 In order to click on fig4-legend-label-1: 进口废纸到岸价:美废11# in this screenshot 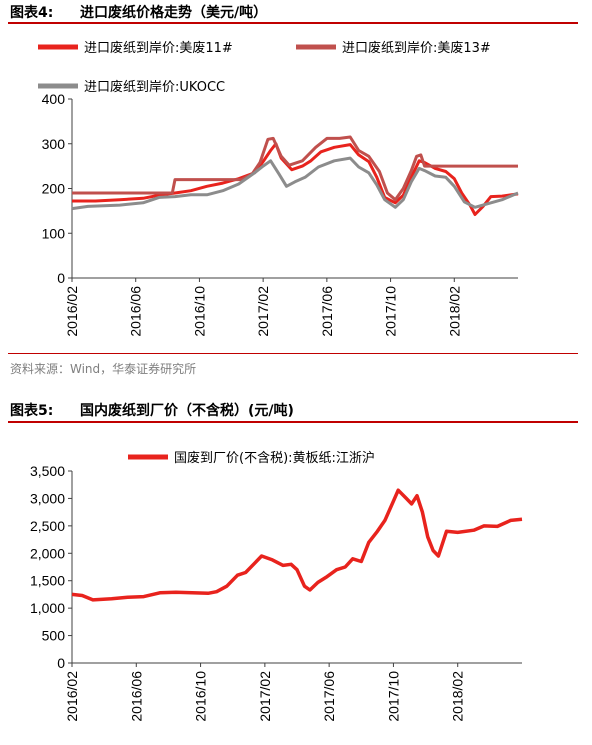, I will do `click(158, 48)`.